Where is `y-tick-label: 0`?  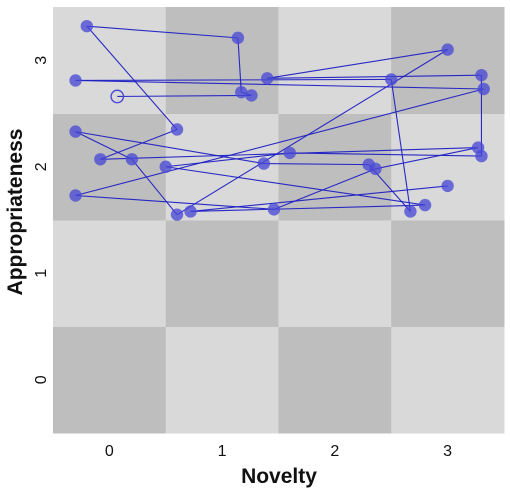
y-tick-label: 0 is located at coordinates (41, 379).